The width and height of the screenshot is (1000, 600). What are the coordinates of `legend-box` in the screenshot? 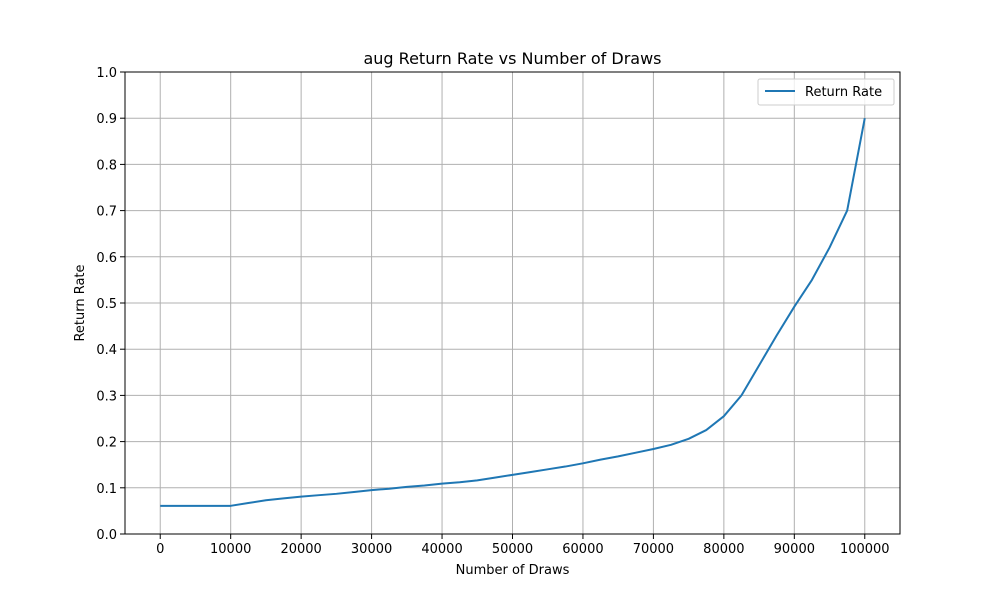 It's located at (826, 92).